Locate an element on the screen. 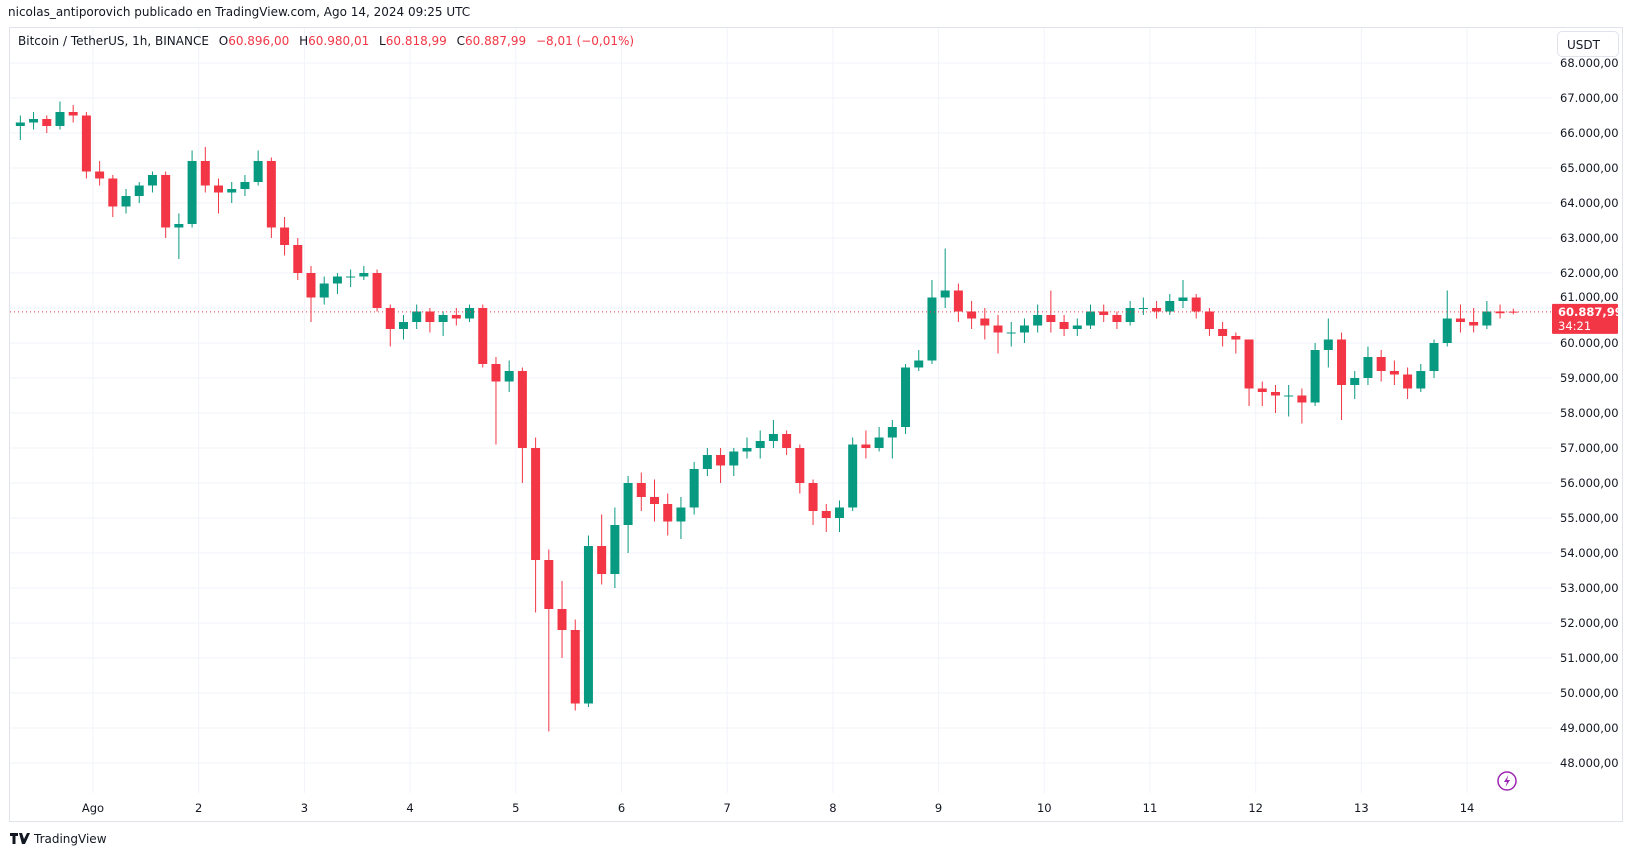 The height and width of the screenshot is (857, 1634). time-tick-label: 4 is located at coordinates (409, 808).